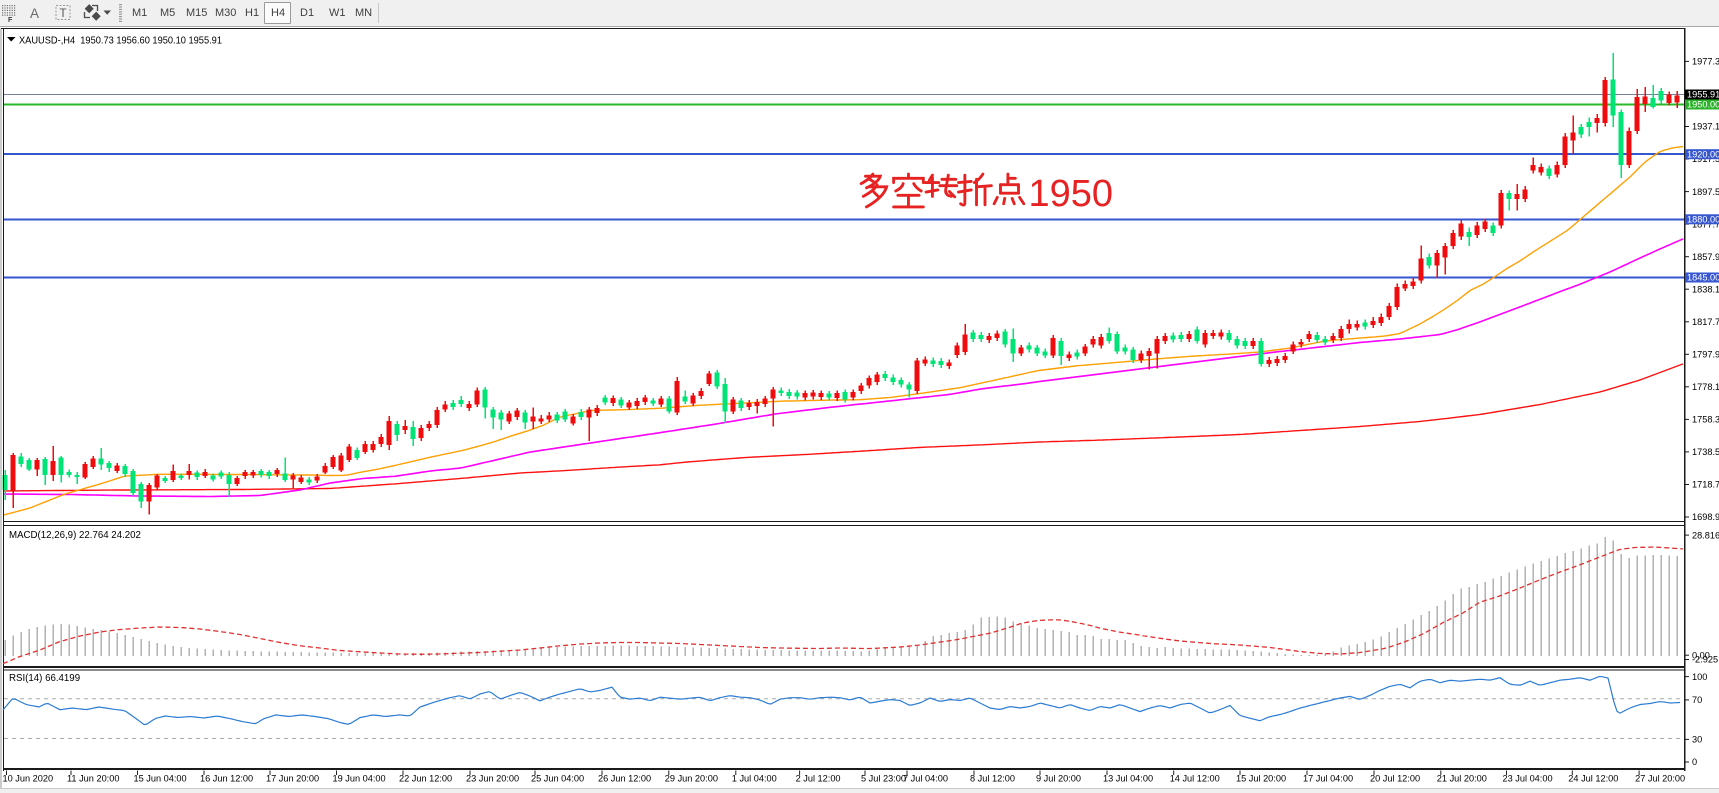 Image resolution: width=1719 pixels, height=793 pixels. Describe the element at coordinates (1705, 535) in the screenshot. I see `svg-text: 28.816` at that location.